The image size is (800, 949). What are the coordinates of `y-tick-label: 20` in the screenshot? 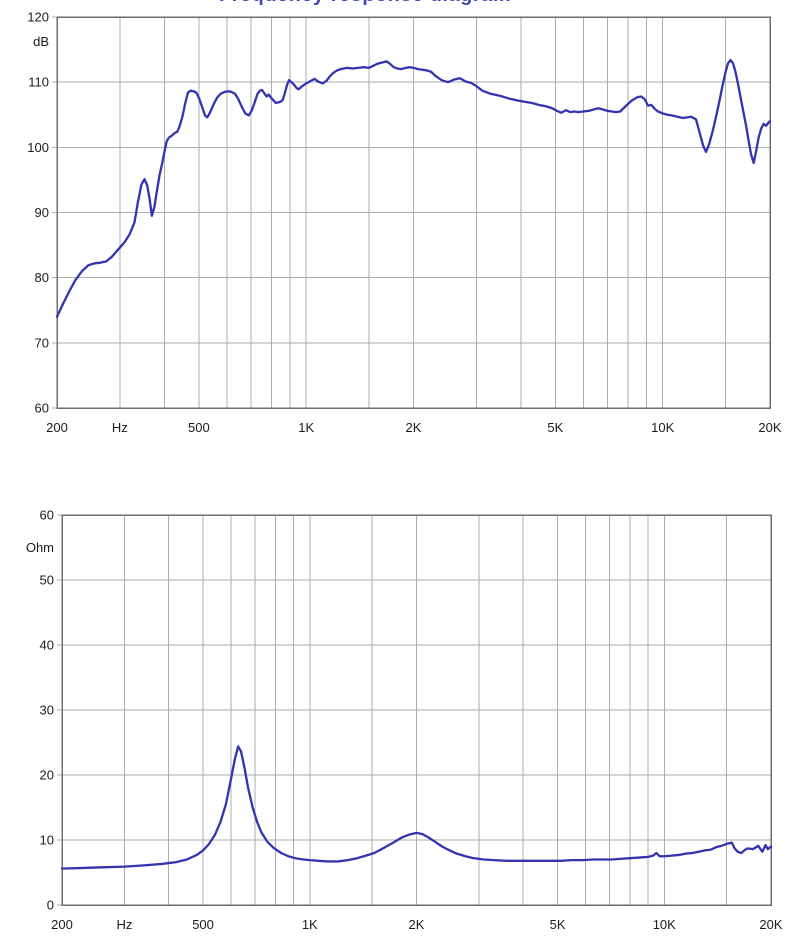 It's located at (47, 775).